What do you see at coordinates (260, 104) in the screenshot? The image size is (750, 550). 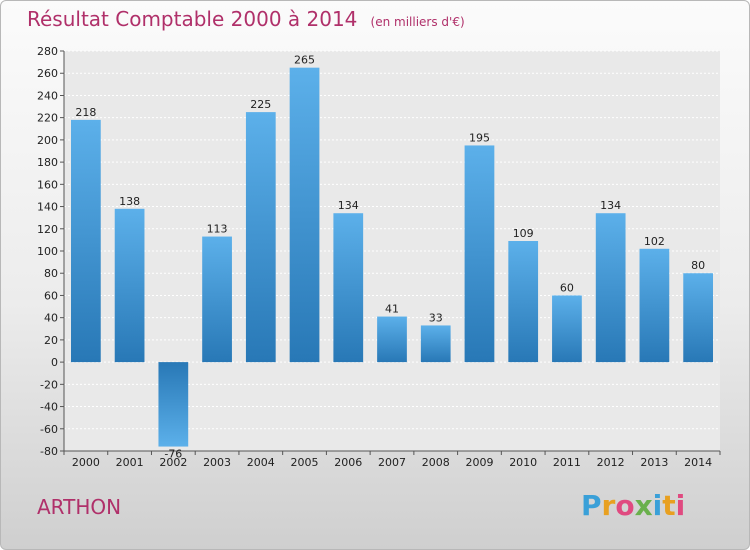 I see `data-label-2004: 225` at bounding box center [260, 104].